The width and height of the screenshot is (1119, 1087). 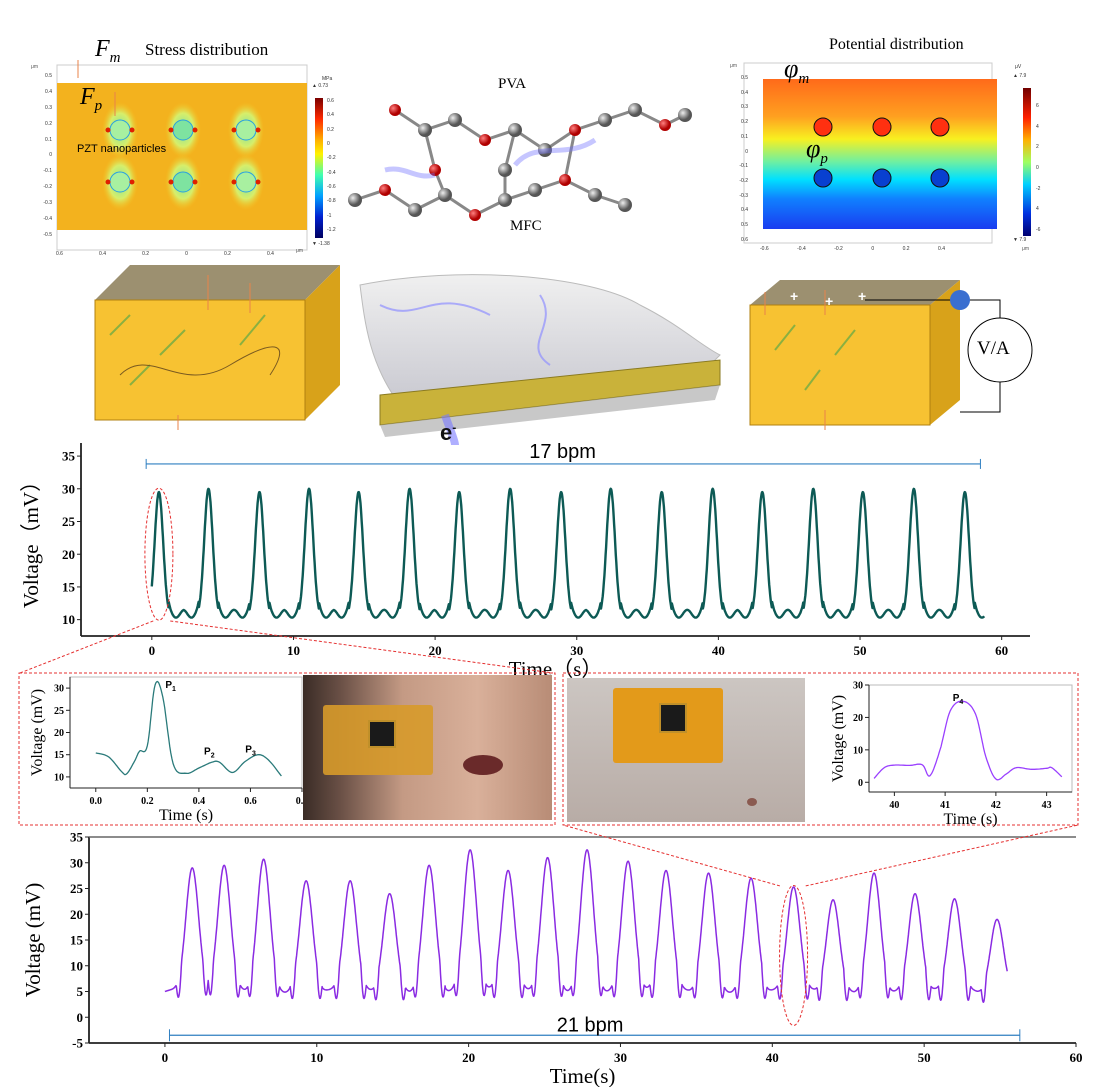 What do you see at coordinates (96, 801) in the screenshot?
I see `x-tick-label: 0.0` at bounding box center [96, 801].